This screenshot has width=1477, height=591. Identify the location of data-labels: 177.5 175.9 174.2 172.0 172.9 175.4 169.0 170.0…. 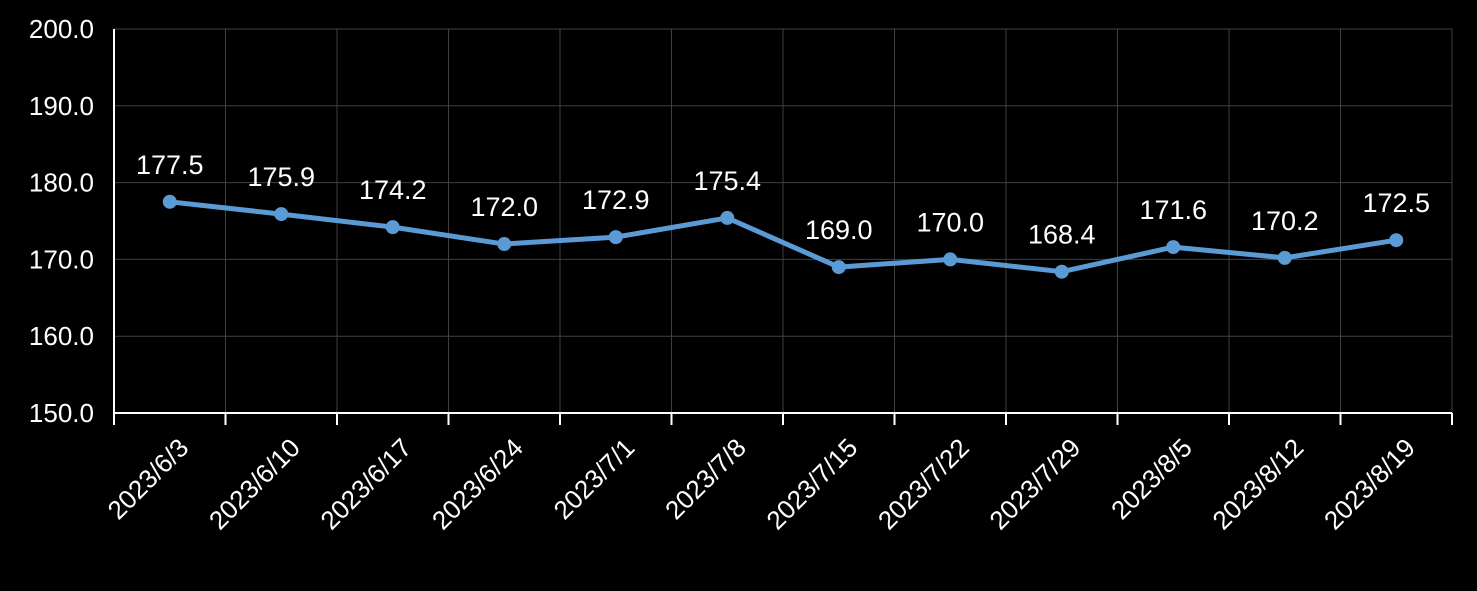
(783, 200).